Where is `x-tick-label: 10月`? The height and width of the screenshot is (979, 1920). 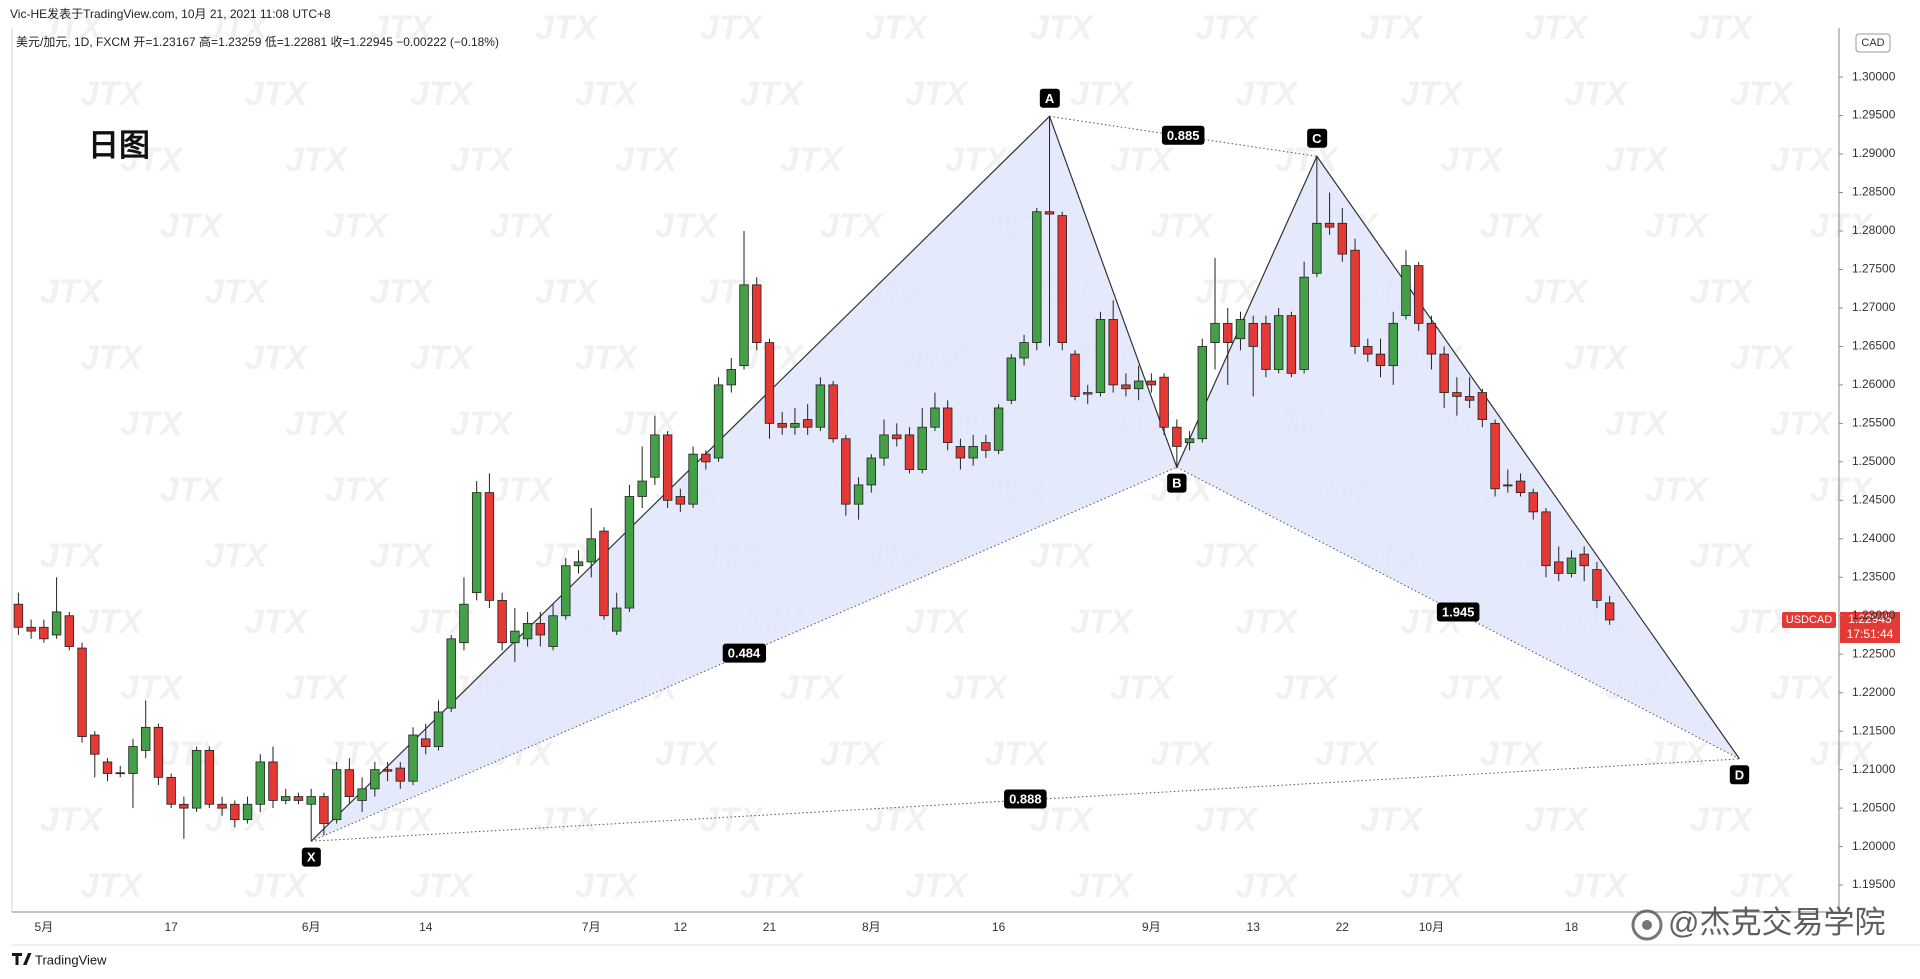
x-tick-label: 10月 is located at coordinates (1431, 927).